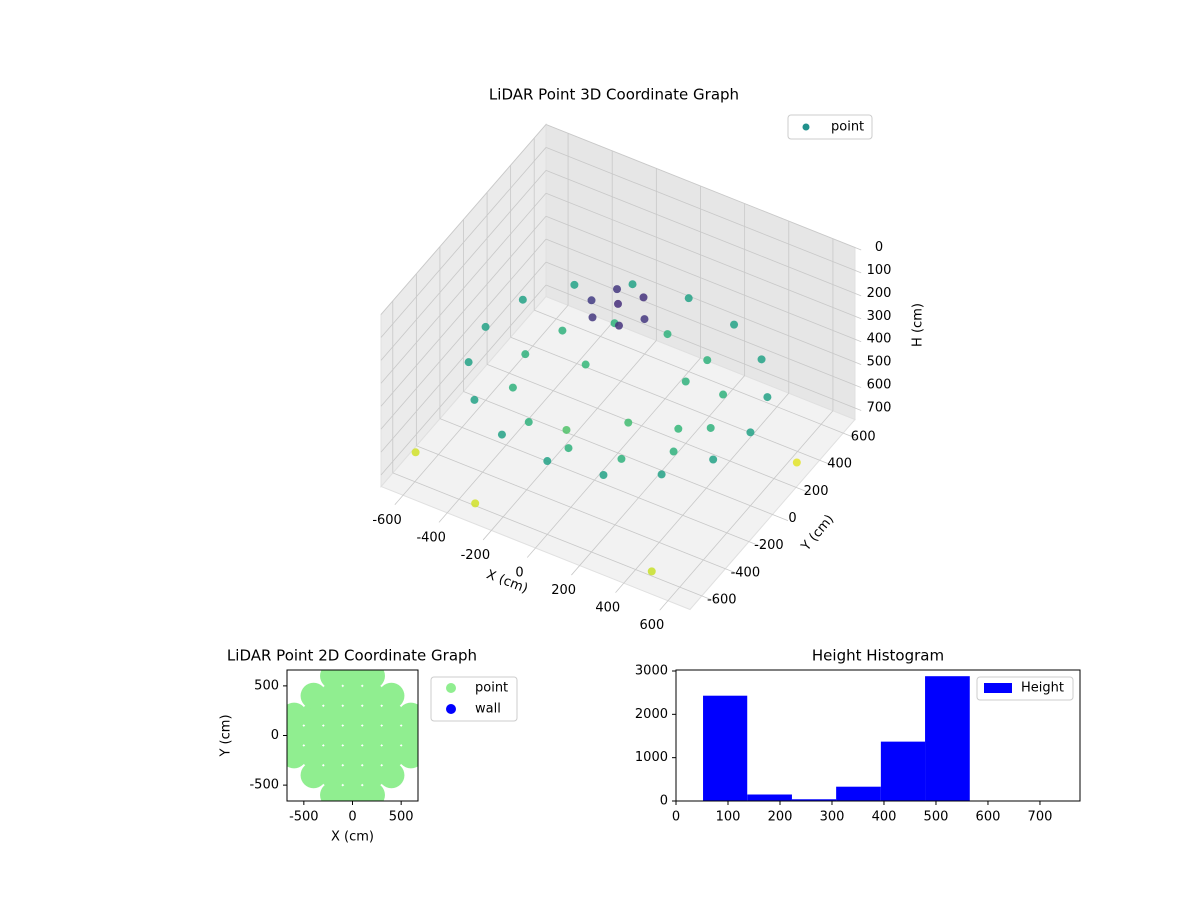  Describe the element at coordinates (998, 688) in the screenshot. I see `legend-patch` at that location.